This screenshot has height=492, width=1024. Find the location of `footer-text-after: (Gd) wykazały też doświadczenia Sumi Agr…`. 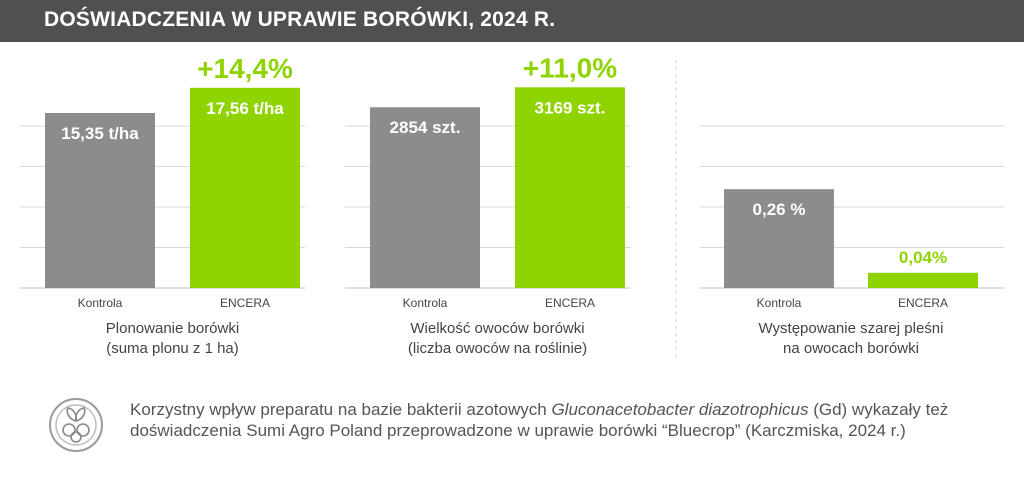

footer-text-after: (Gd) wykazały też doświadczenia Sumi Agr… is located at coordinates (539, 420).